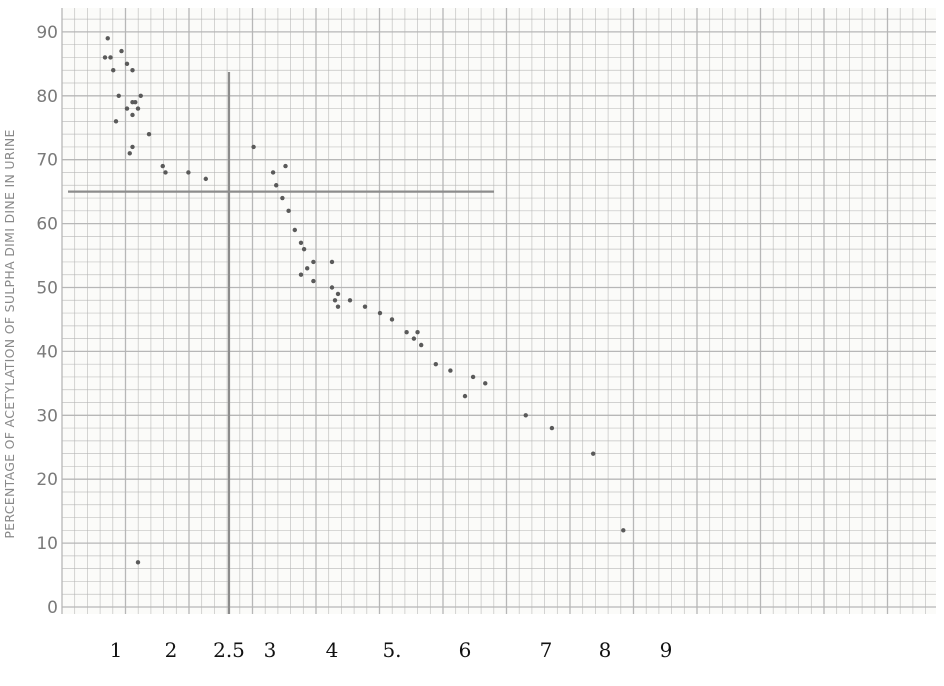  What do you see at coordinates (171, 650) in the screenshot?
I see `x-tick-label: 2` at bounding box center [171, 650].